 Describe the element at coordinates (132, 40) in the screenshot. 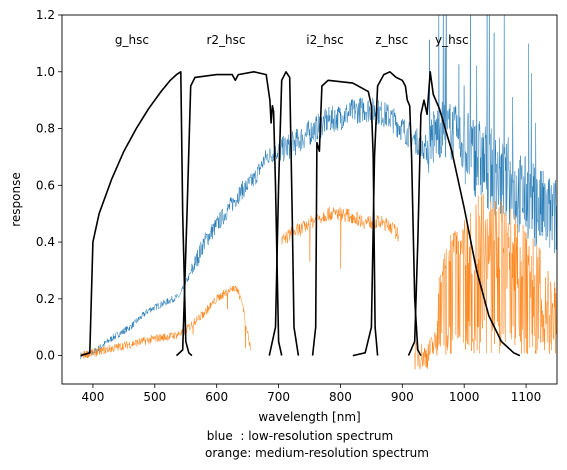

I see `filter-label: g_hsc` at that location.